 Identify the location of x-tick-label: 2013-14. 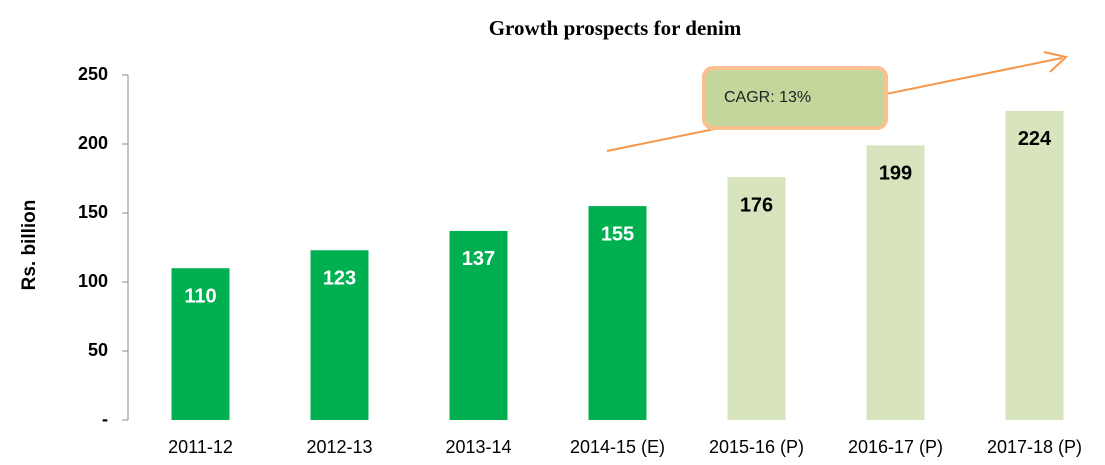
(478, 447).